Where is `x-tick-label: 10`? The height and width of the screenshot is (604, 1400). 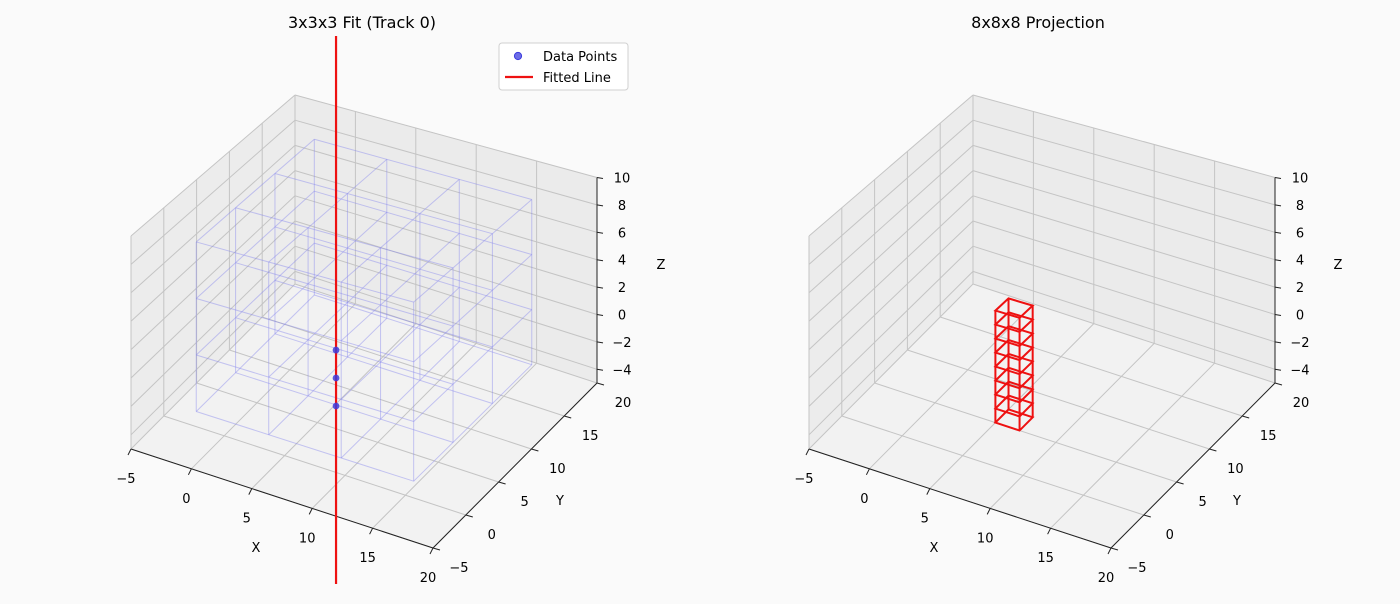 x-tick-label: 10 is located at coordinates (307, 538).